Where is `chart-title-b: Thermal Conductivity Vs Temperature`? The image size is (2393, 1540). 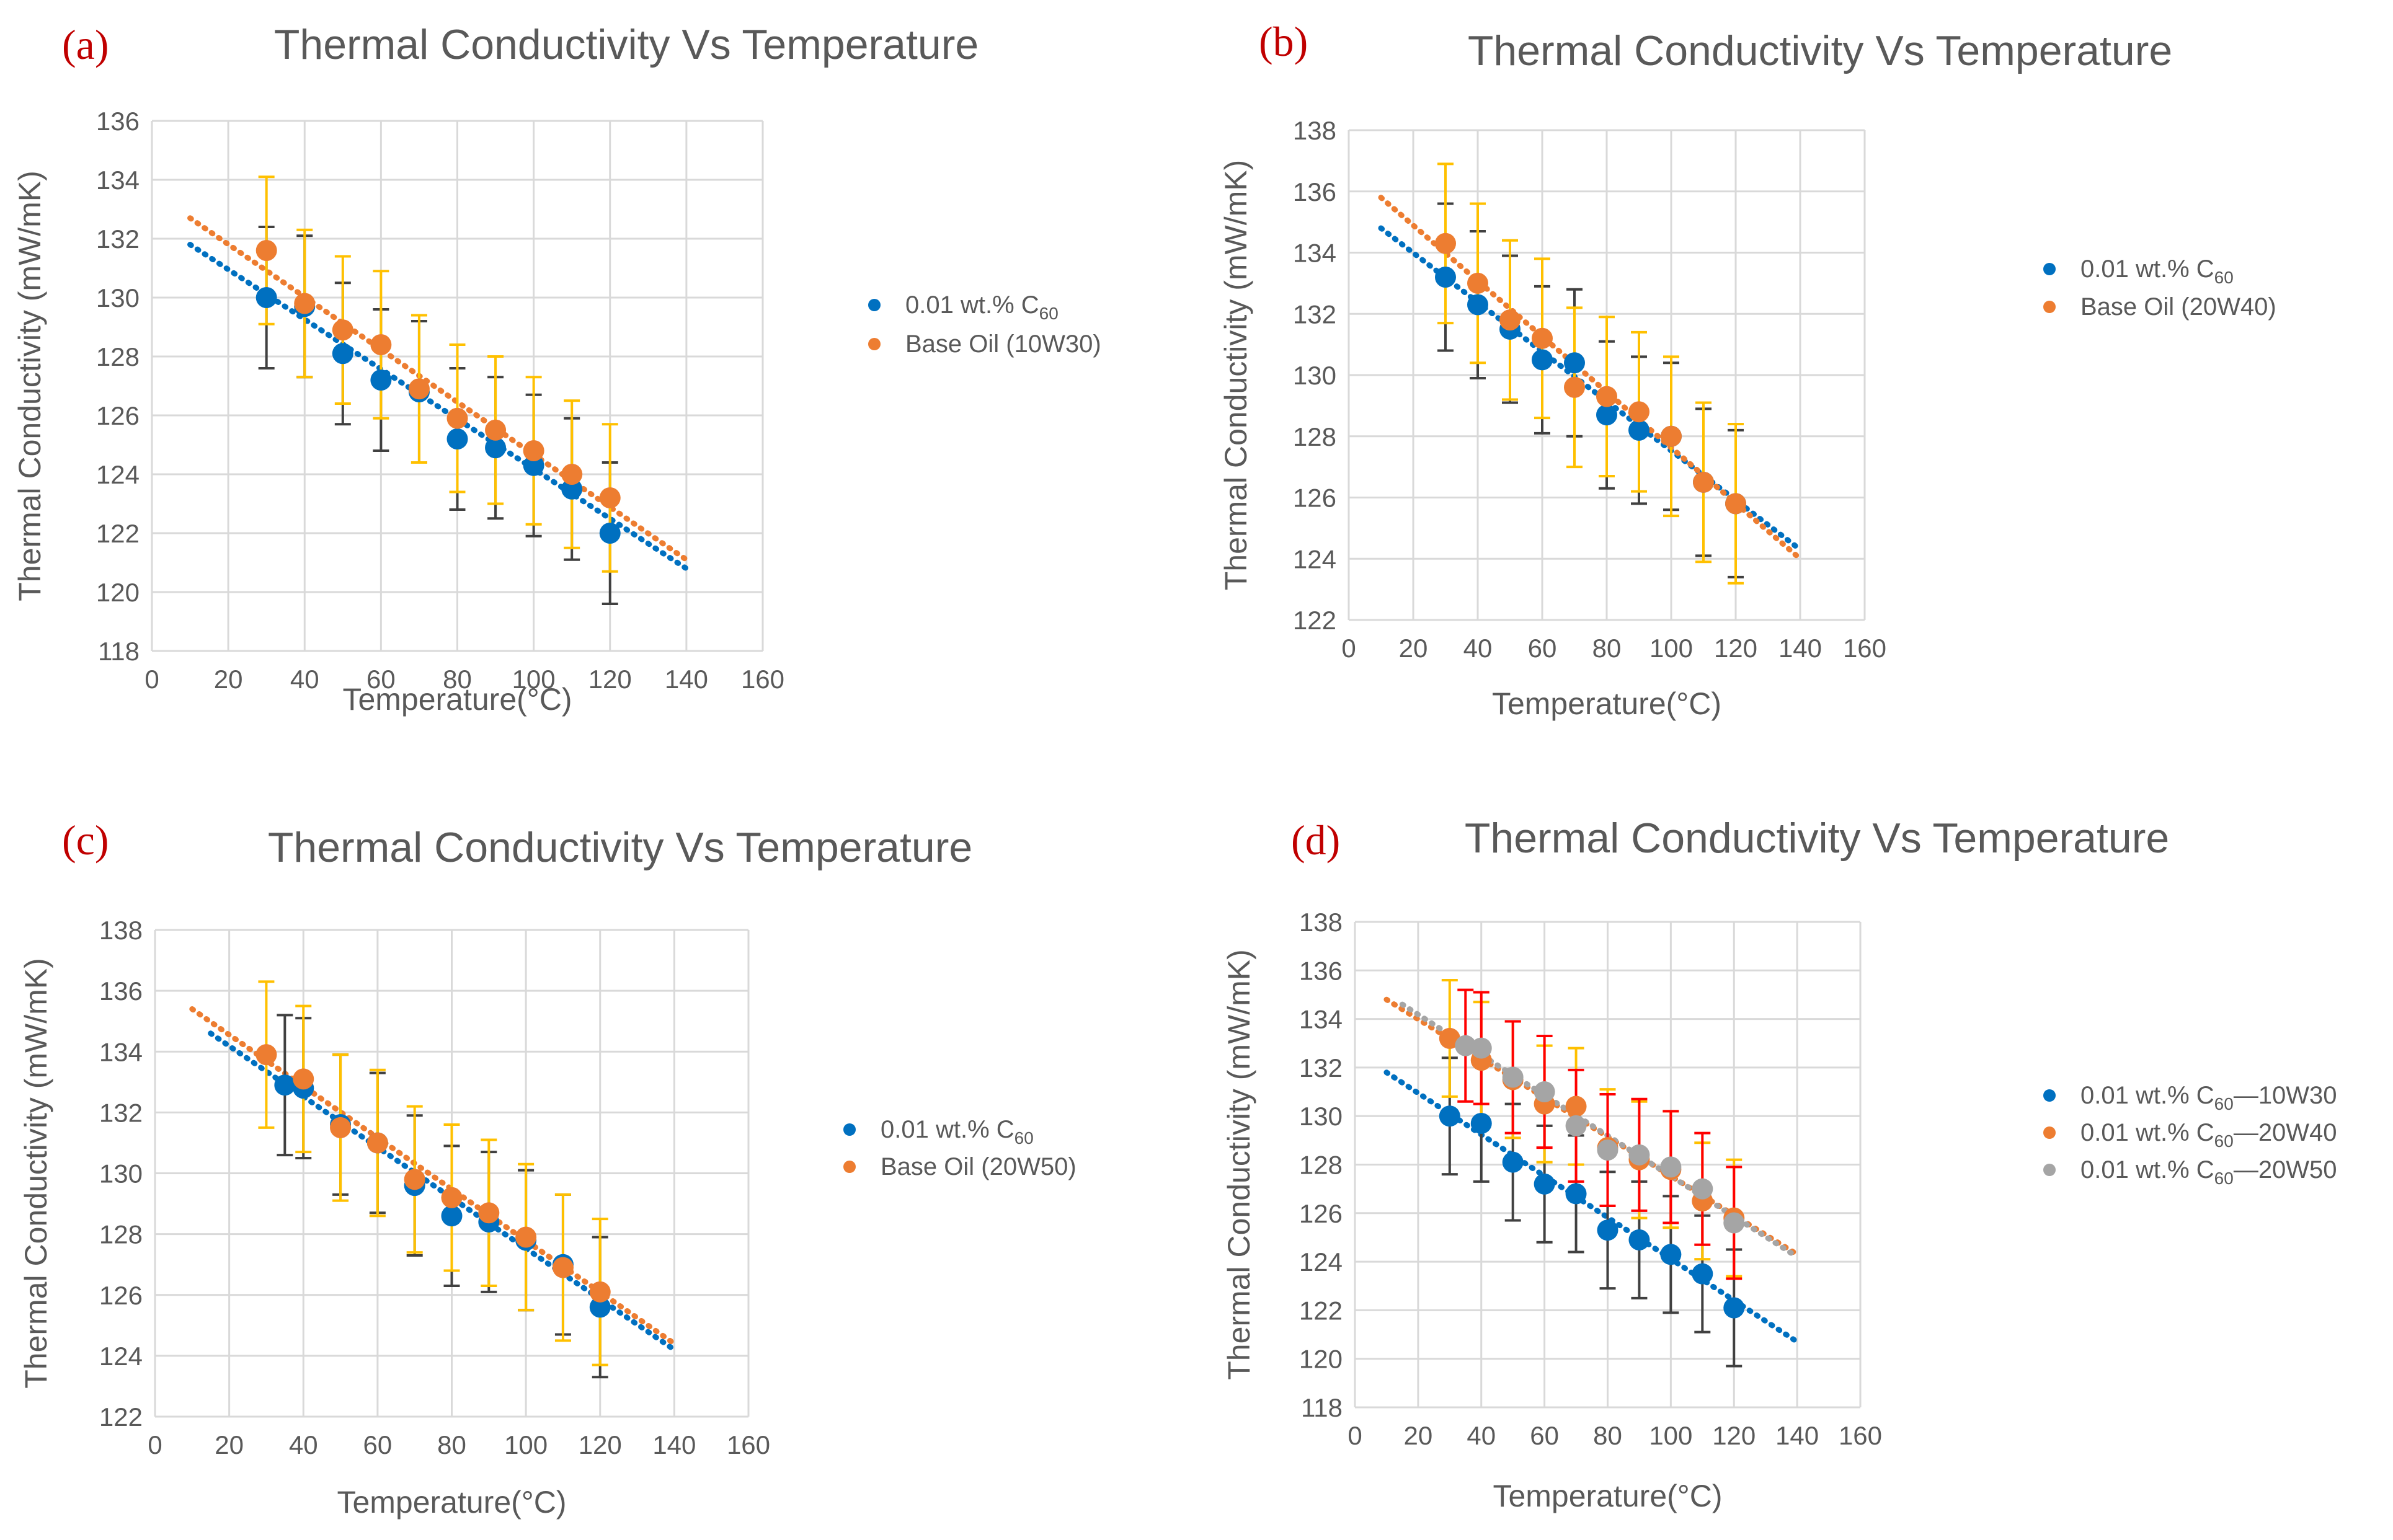
chart-title-b: Thermal Conductivity Vs Temperature is located at coordinates (1820, 50).